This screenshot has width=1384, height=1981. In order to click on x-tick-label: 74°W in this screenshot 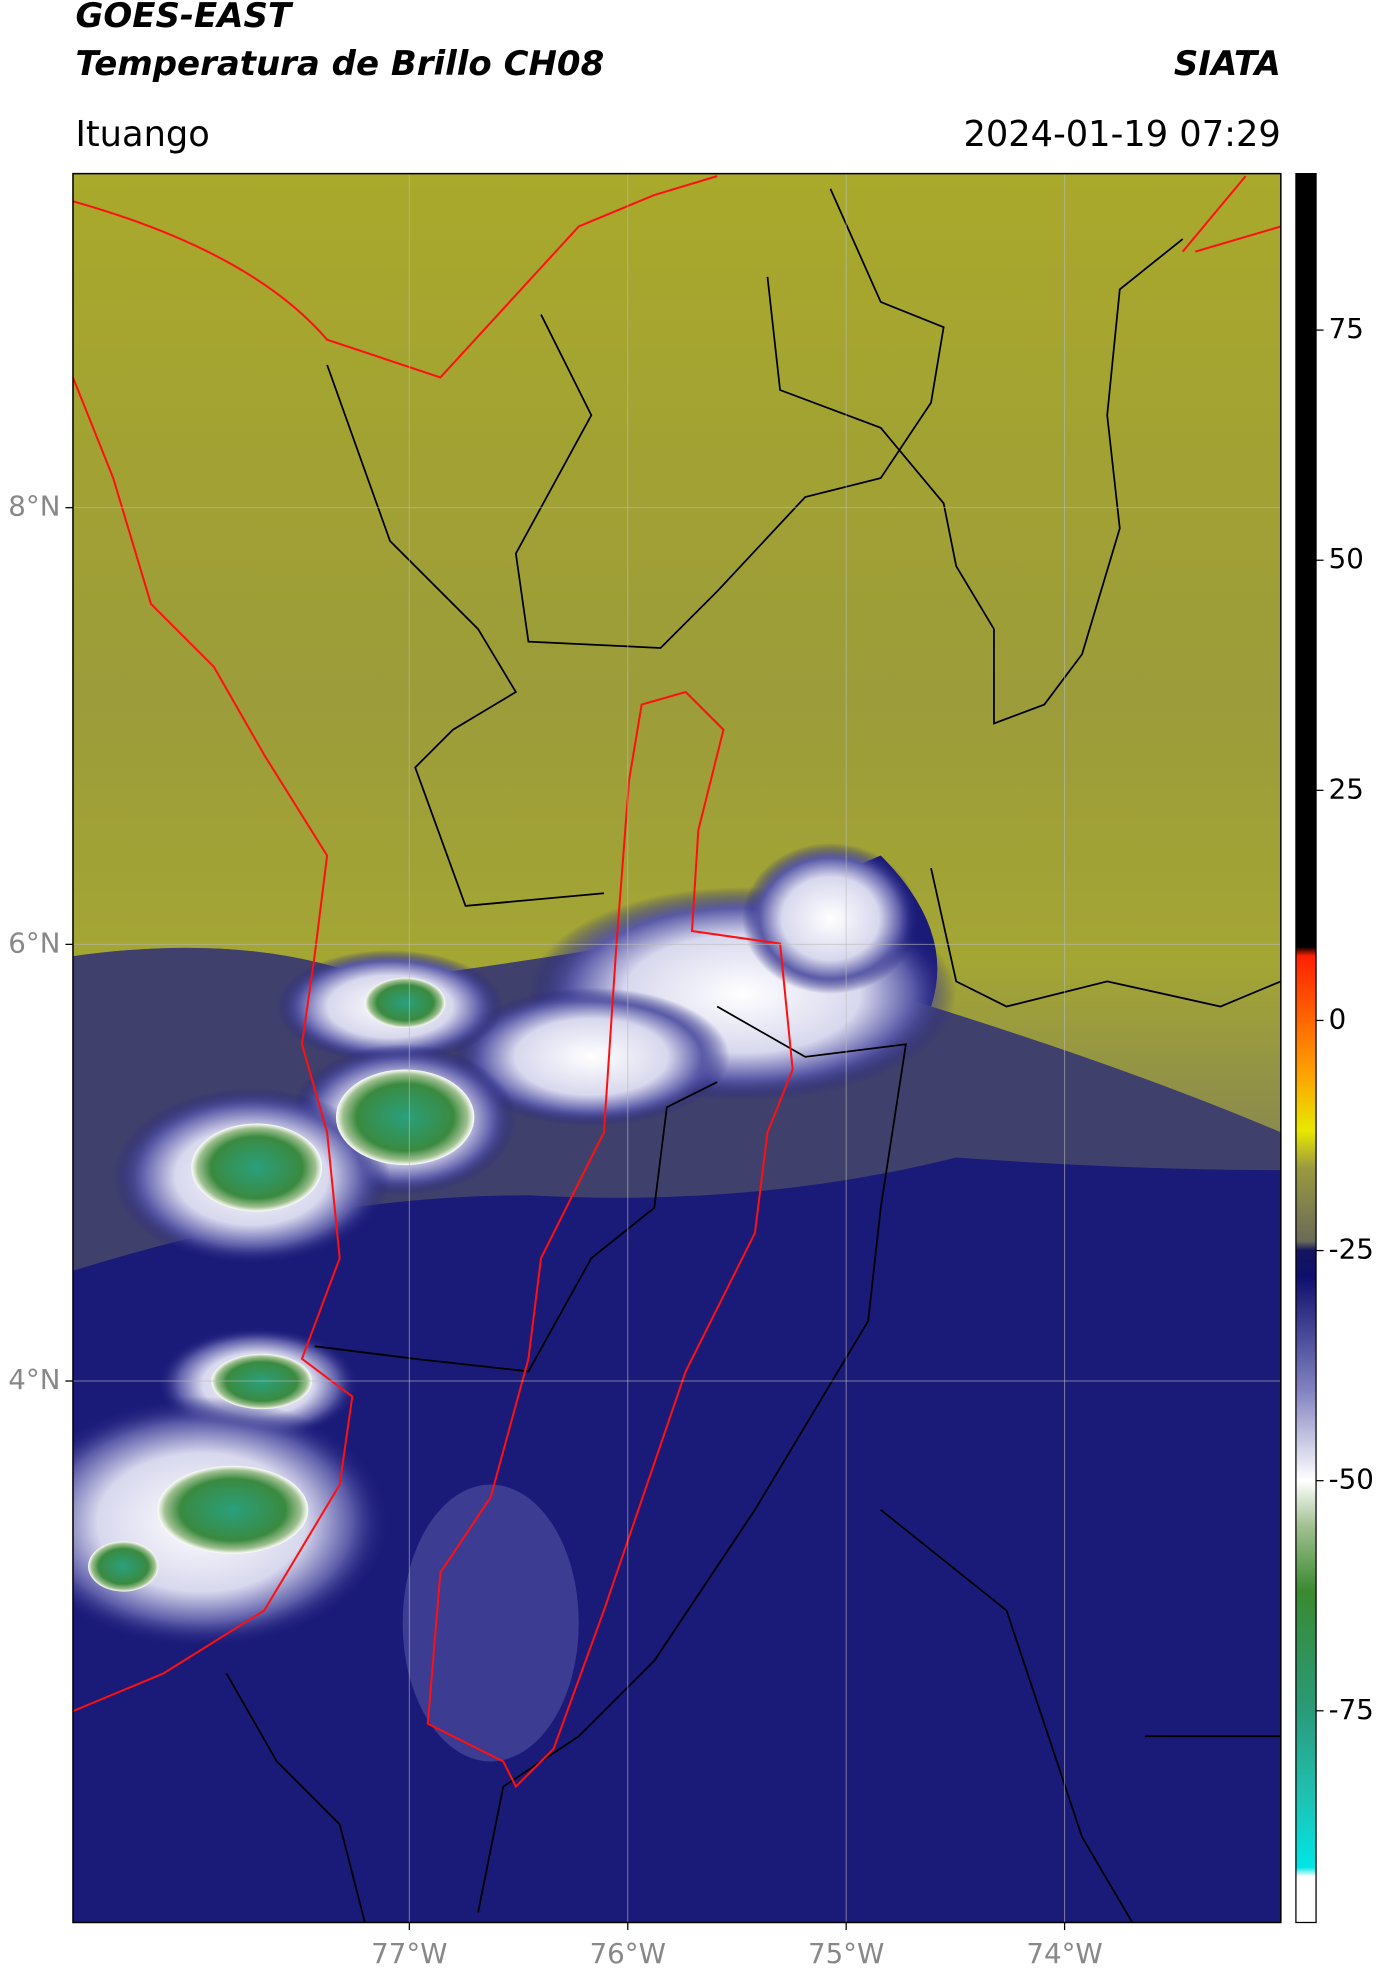, I will do `click(1064, 1953)`.